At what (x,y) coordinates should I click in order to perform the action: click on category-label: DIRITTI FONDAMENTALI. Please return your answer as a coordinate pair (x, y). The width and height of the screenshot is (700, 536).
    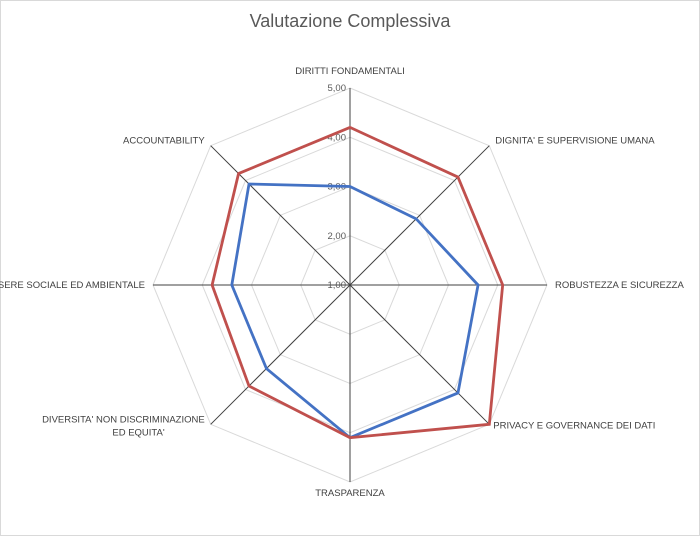
    Looking at the image, I should click on (350, 71).